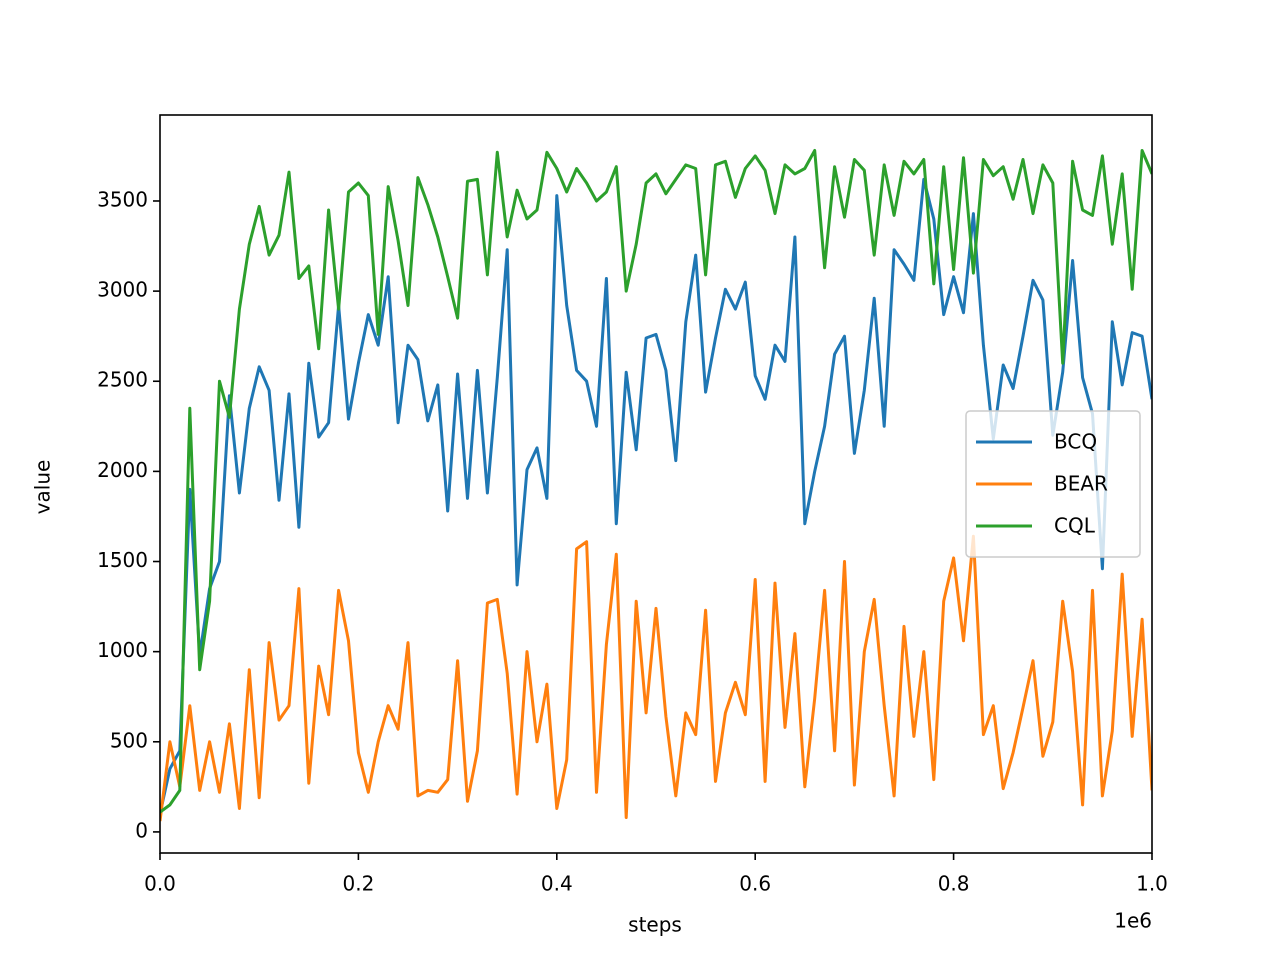 This screenshot has width=1280, height=964. Describe the element at coordinates (1133, 921) in the screenshot. I see `x-offset-text: 1e6` at that location.